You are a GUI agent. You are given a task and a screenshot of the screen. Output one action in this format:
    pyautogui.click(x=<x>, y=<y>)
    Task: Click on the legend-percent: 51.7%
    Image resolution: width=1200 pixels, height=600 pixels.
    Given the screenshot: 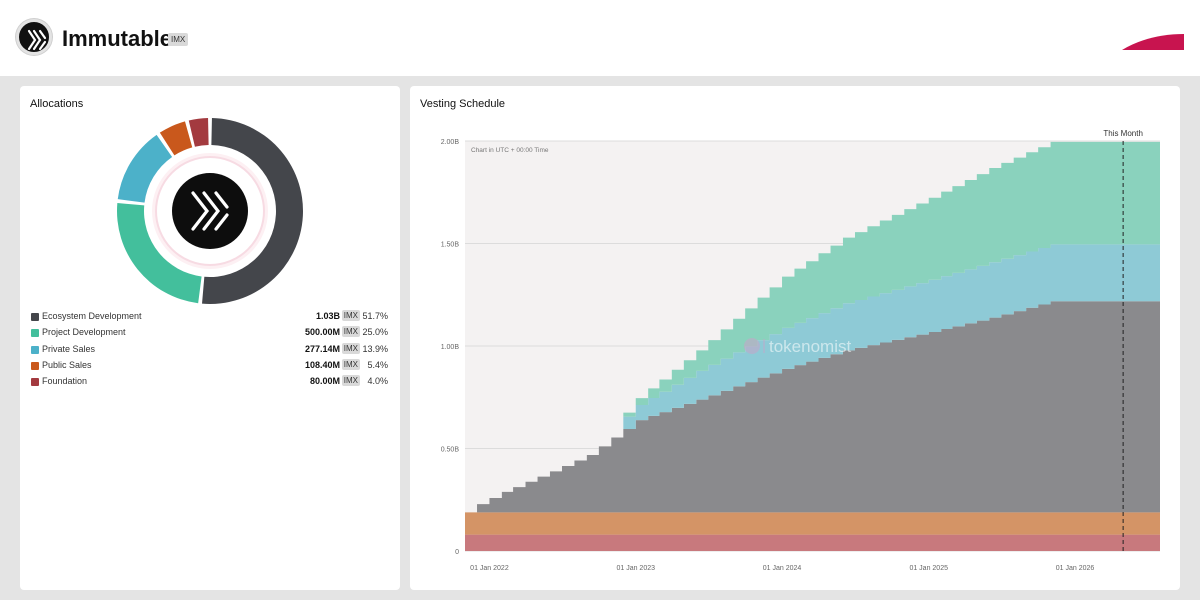 What is the action you would take?
    pyautogui.click(x=375, y=316)
    